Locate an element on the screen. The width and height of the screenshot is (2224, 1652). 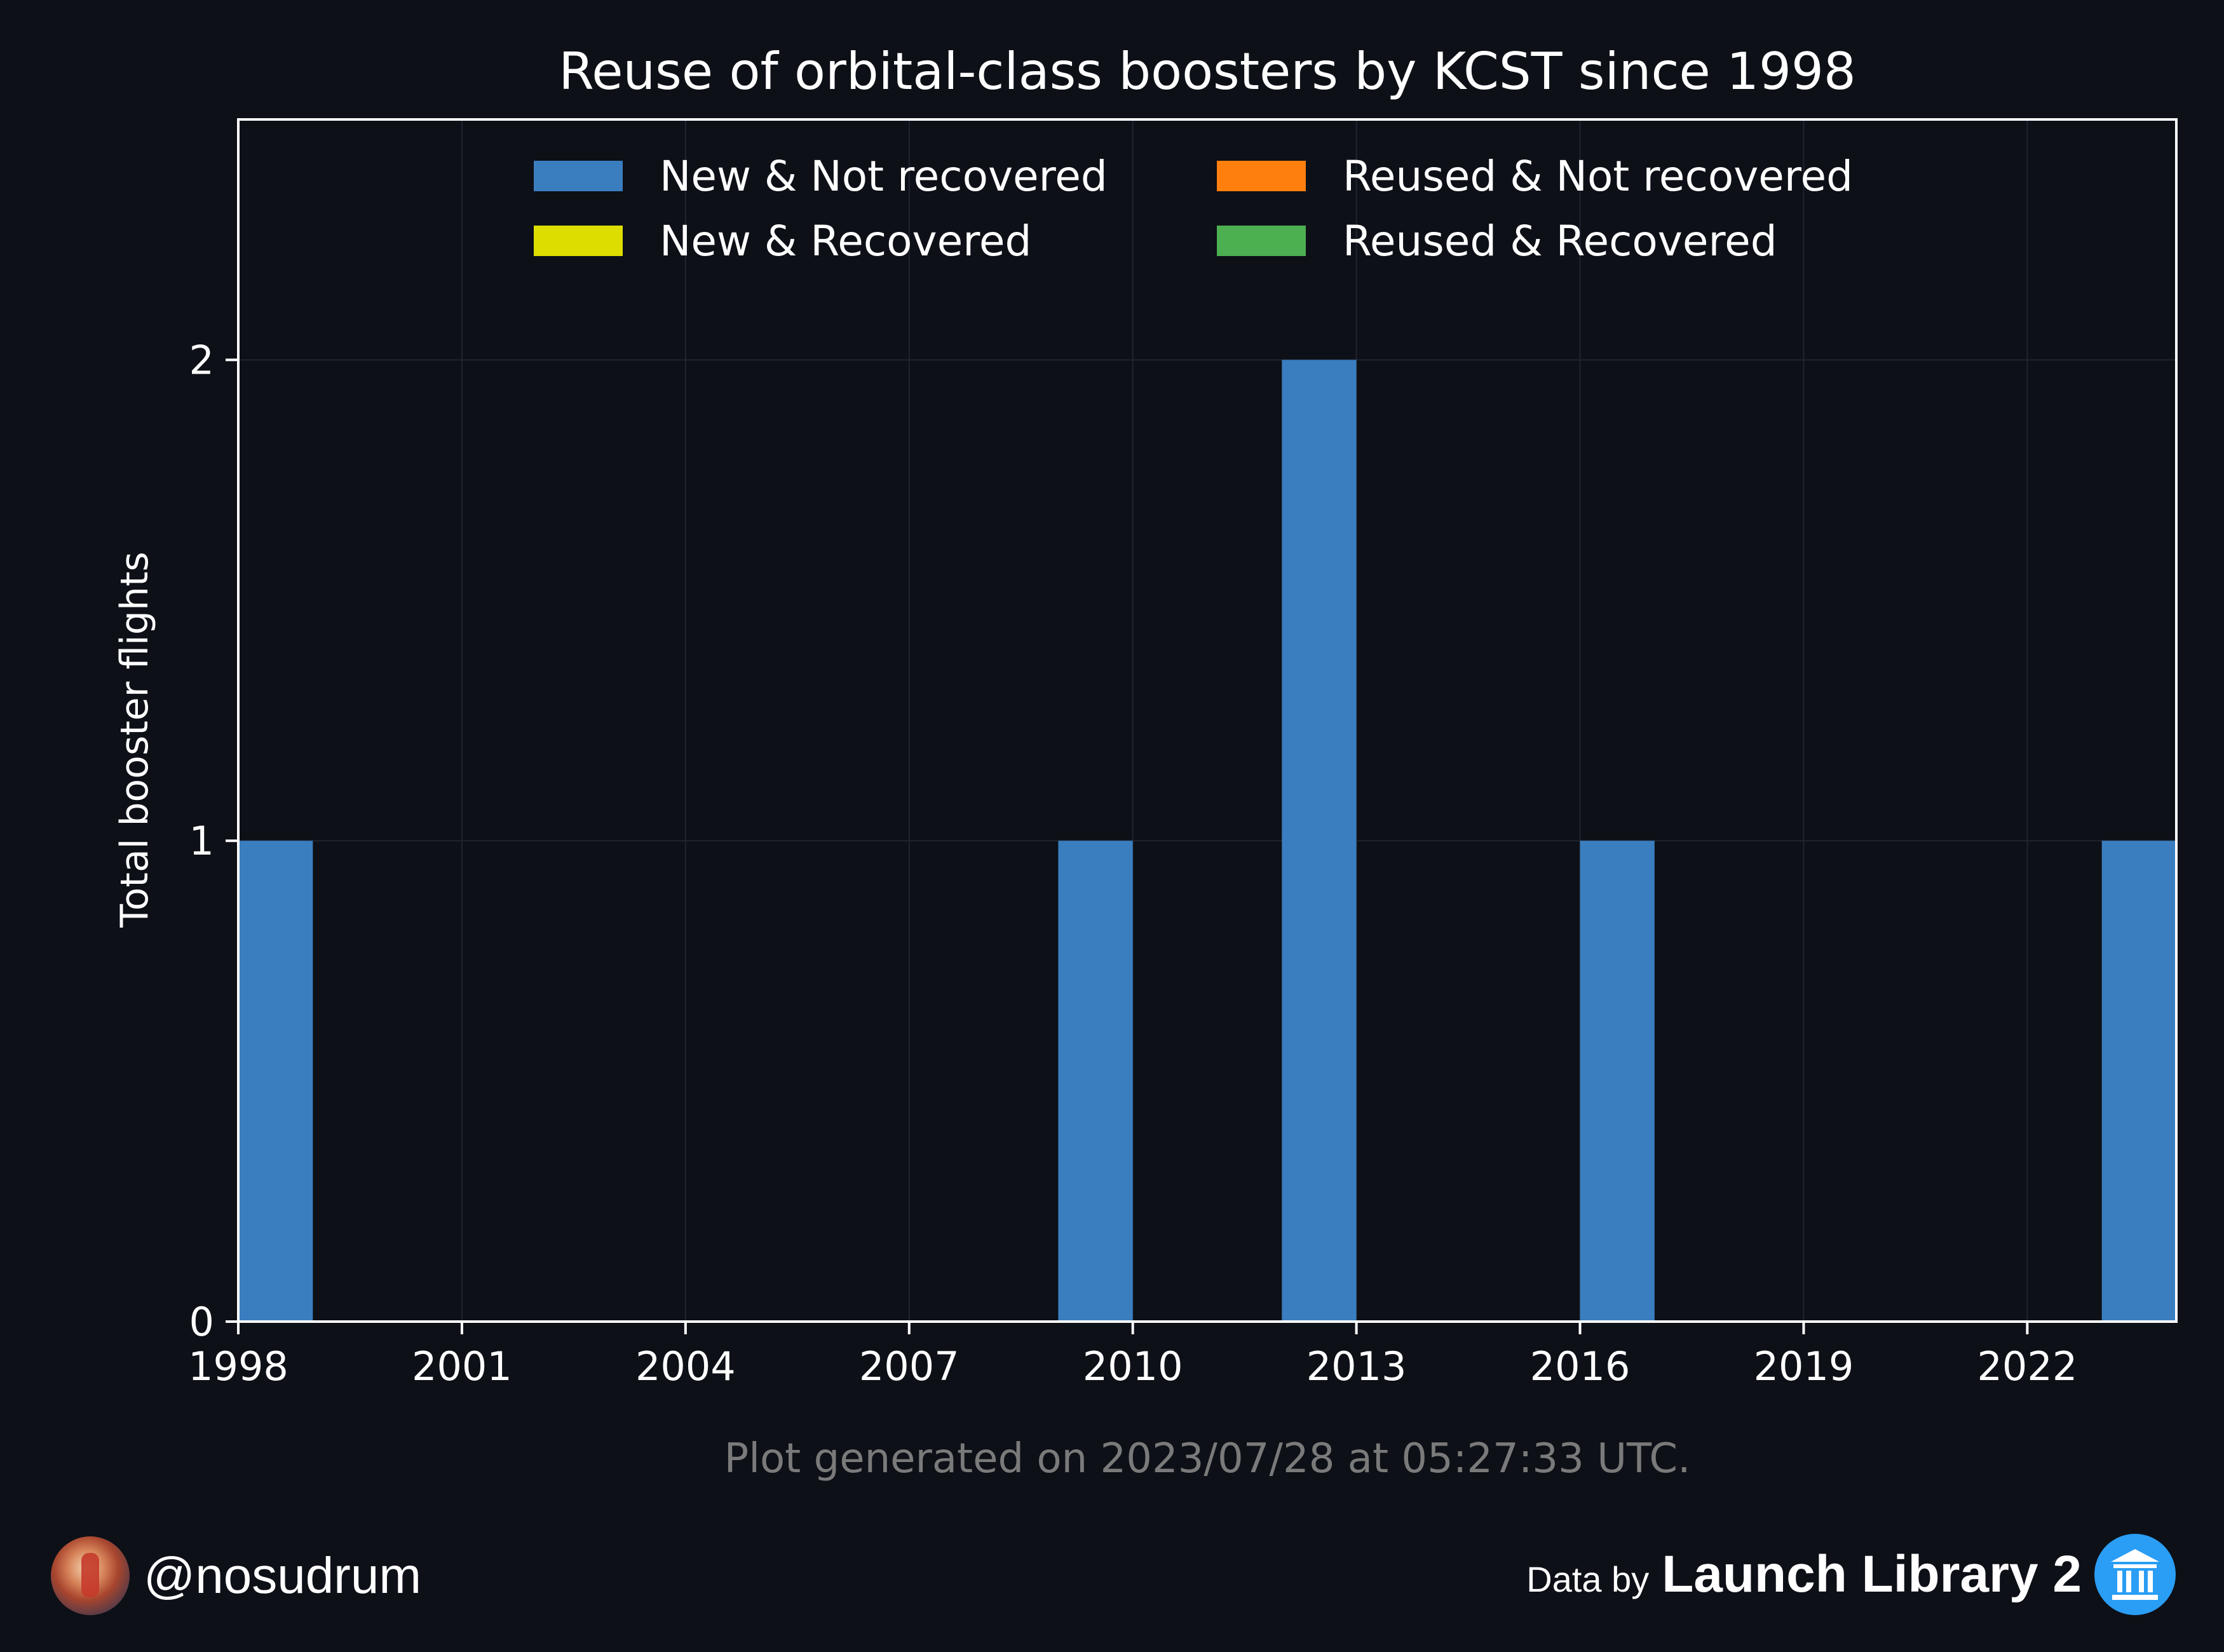
x-tick-label: 2019 is located at coordinates (1804, 1367).